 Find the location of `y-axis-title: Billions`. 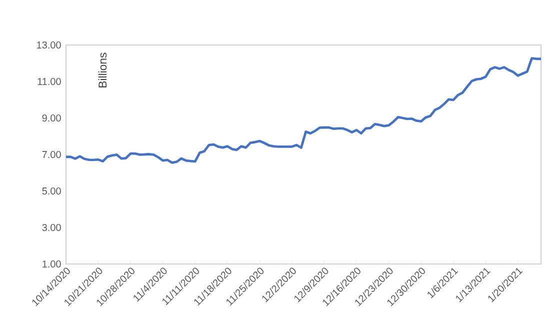

y-axis-title: Billions is located at coordinates (102, 70).